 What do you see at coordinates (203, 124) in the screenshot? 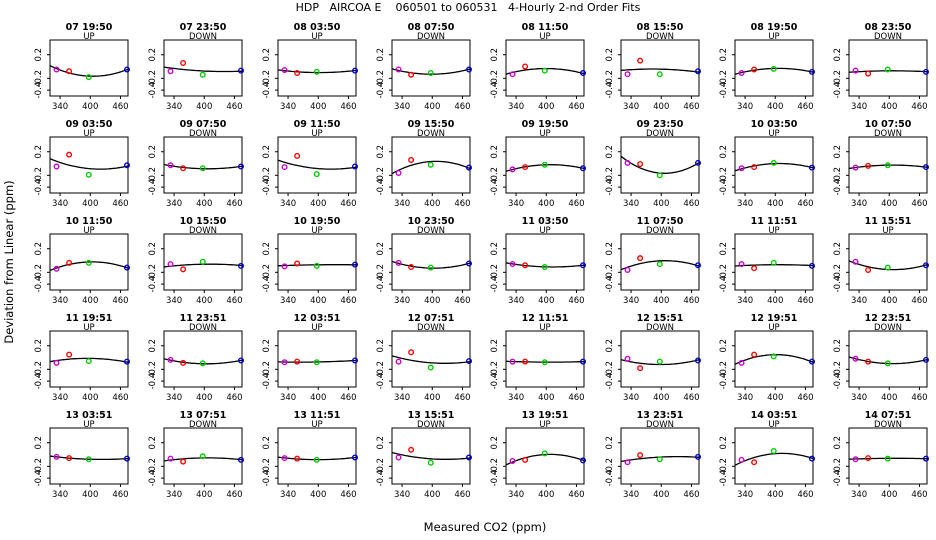
I see `panel-title: 09 07:50` at bounding box center [203, 124].